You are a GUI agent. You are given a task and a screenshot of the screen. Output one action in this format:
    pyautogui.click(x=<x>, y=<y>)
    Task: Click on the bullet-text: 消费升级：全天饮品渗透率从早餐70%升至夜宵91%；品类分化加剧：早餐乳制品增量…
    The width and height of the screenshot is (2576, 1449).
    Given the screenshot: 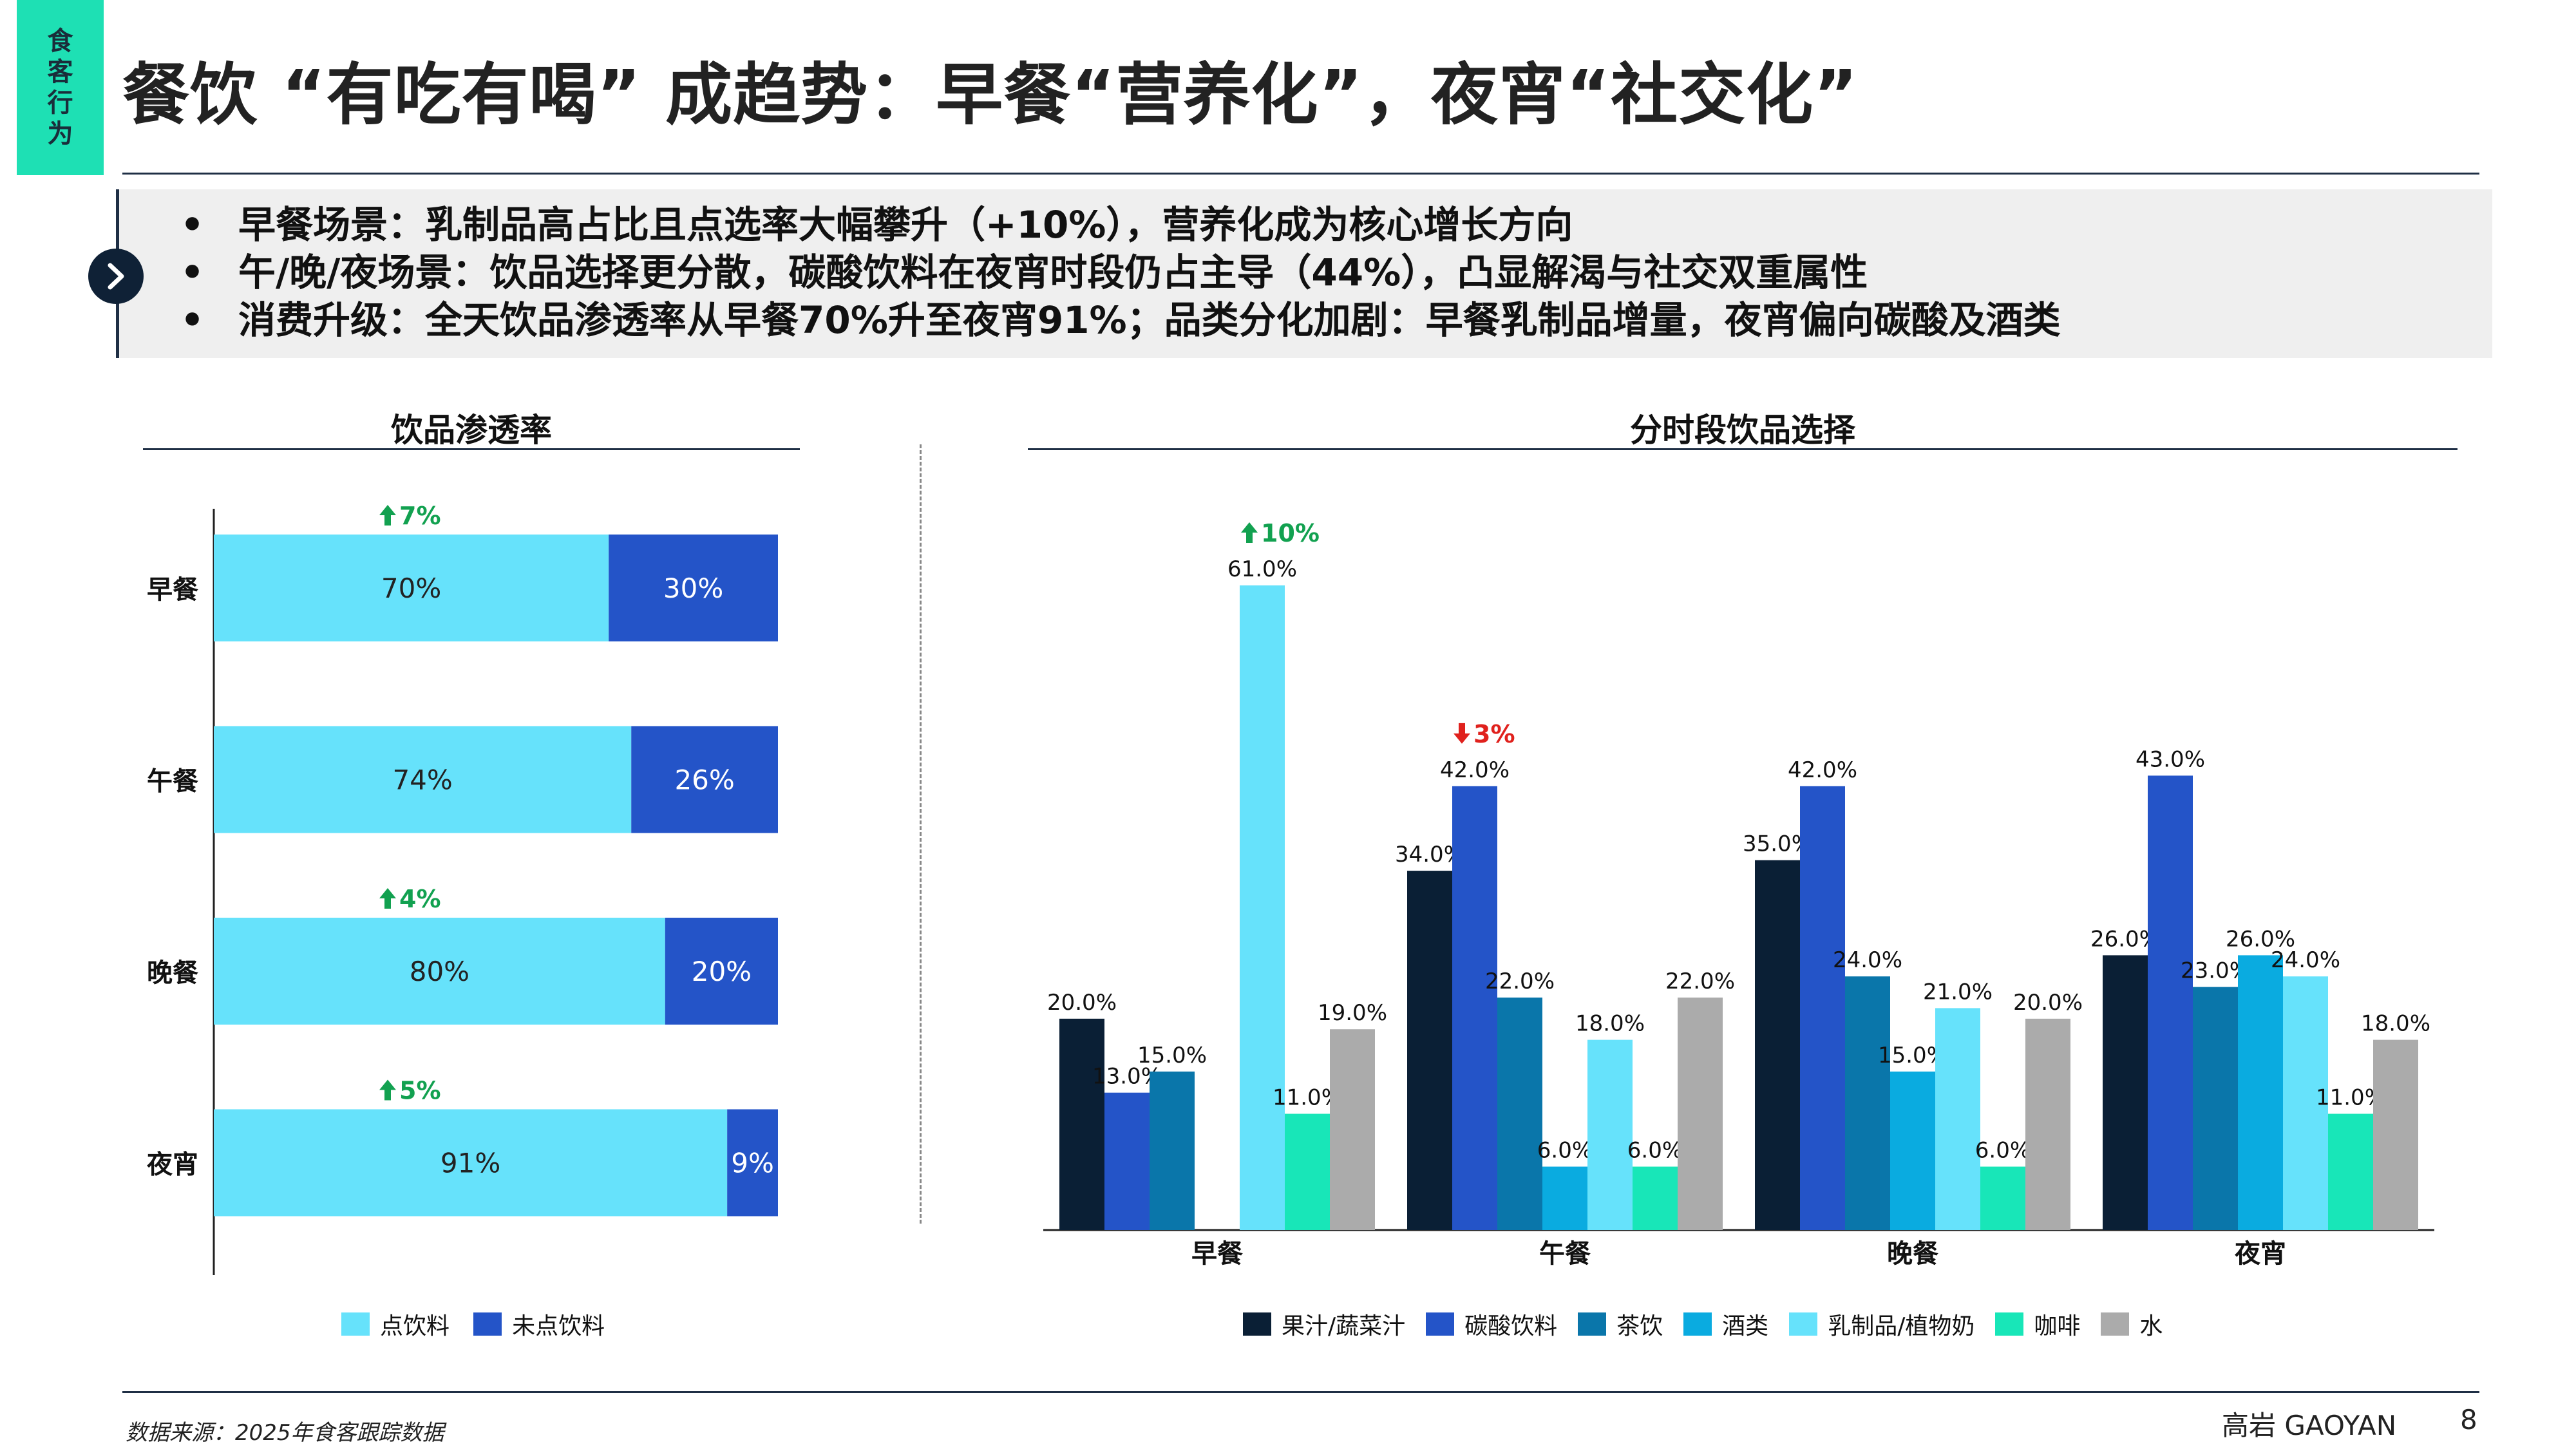 What is the action you would take?
    pyautogui.click(x=1149, y=320)
    